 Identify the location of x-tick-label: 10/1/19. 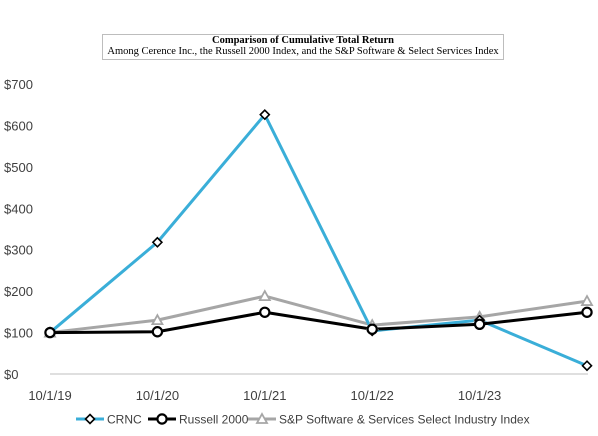
(49, 395).